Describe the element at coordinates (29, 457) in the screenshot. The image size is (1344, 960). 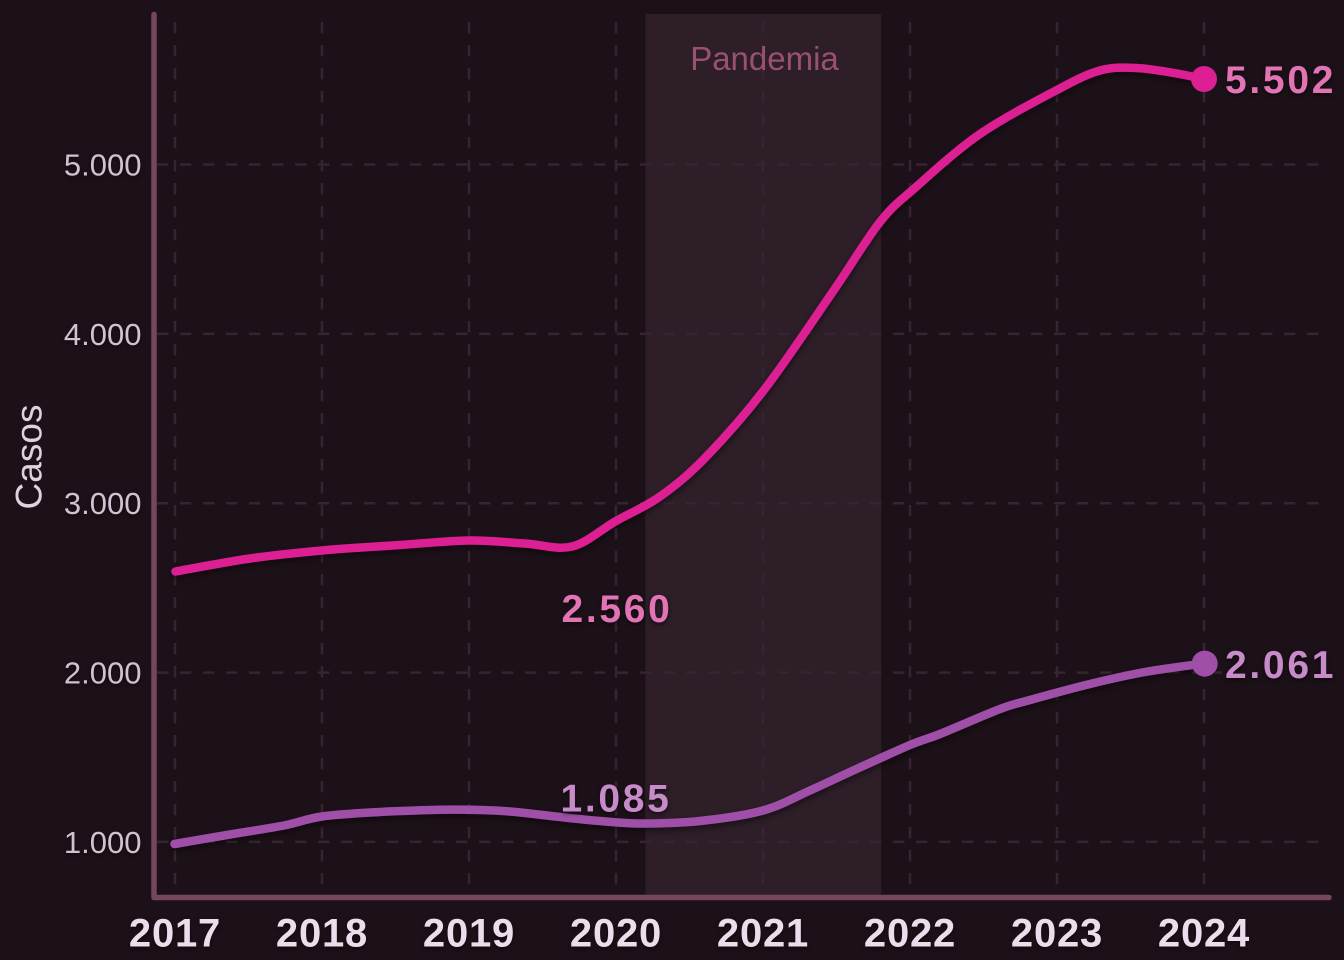
I see `svg-text: Casos` at that location.